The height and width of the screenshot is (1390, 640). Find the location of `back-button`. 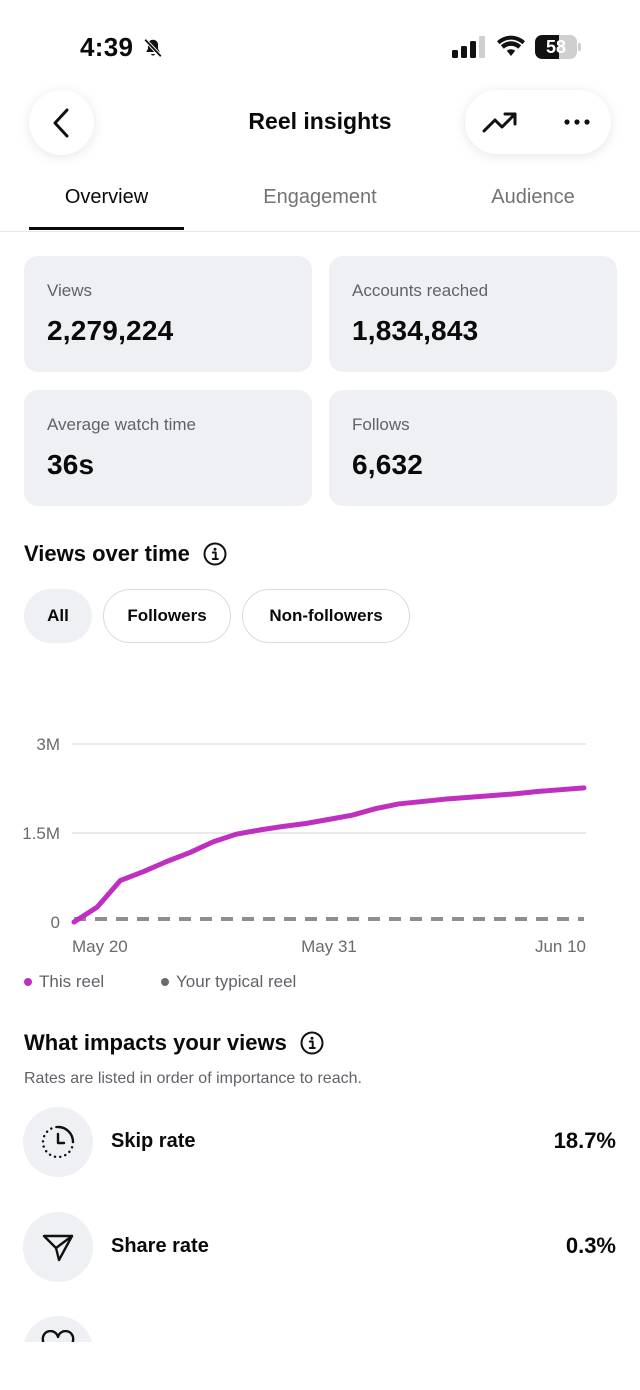

back-button is located at coordinates (61, 122).